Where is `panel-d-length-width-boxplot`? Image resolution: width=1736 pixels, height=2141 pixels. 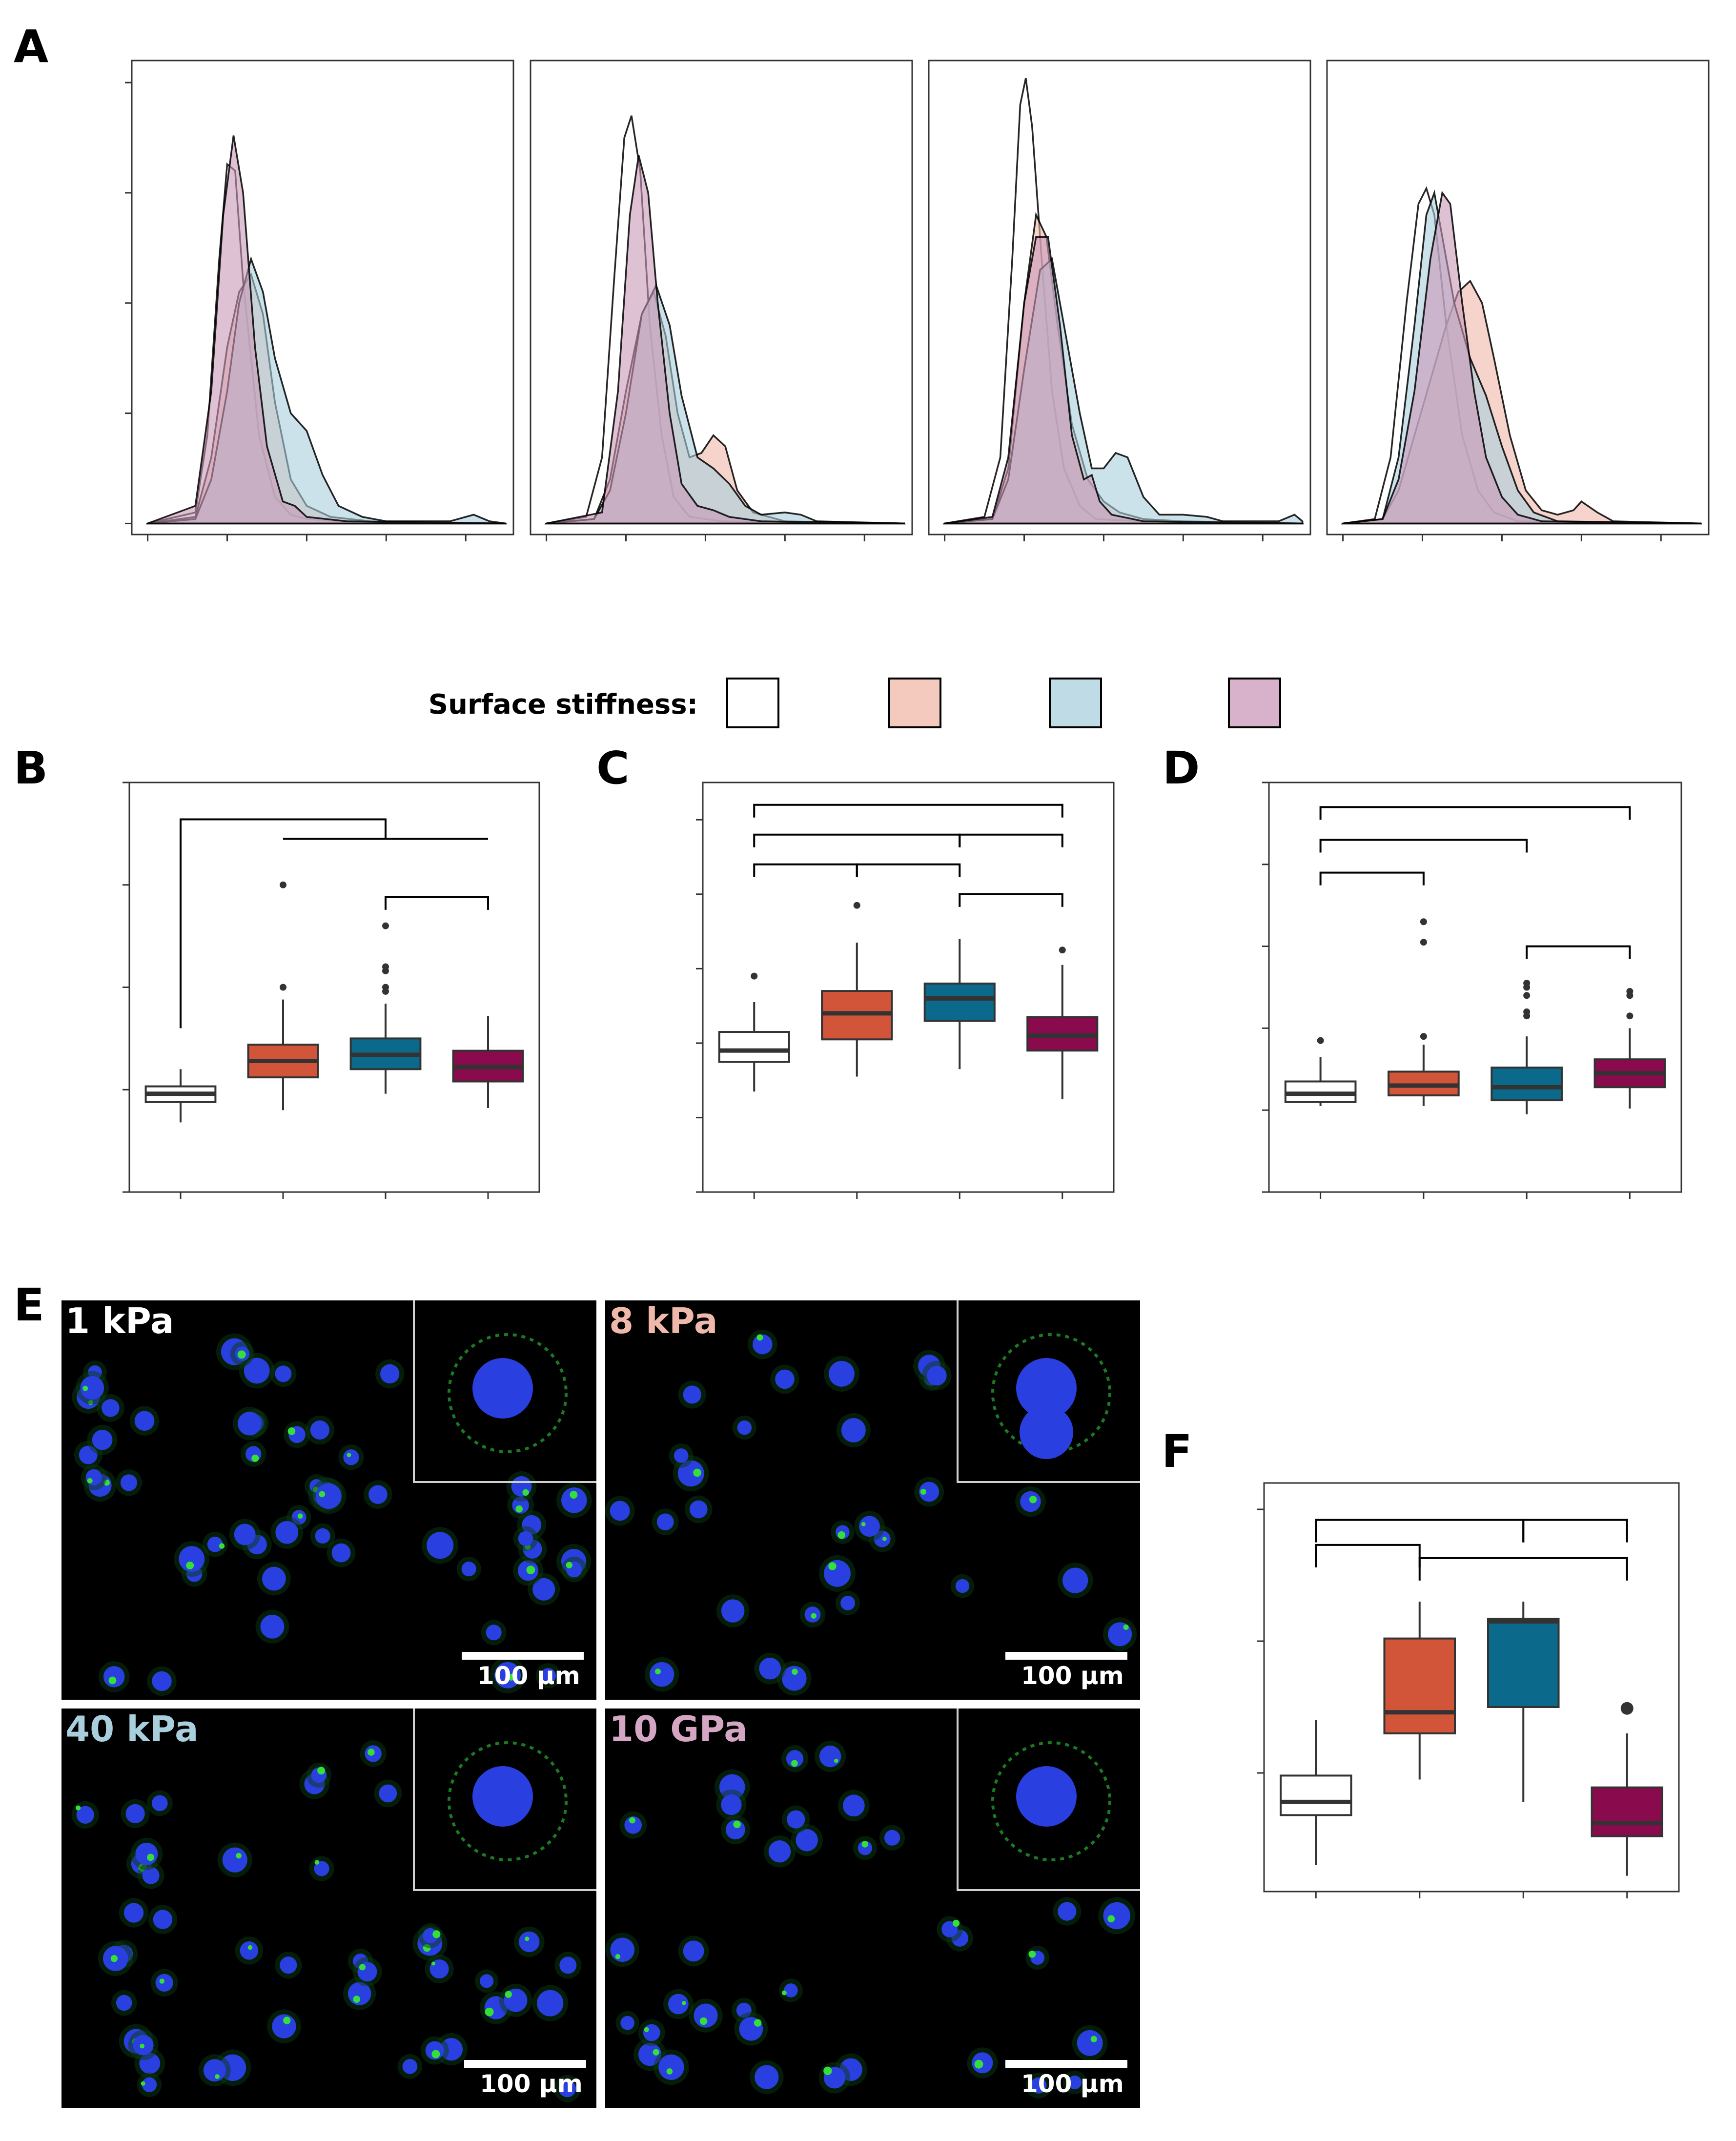
panel-d-length-width-boxplot is located at coordinates (1472, 991).